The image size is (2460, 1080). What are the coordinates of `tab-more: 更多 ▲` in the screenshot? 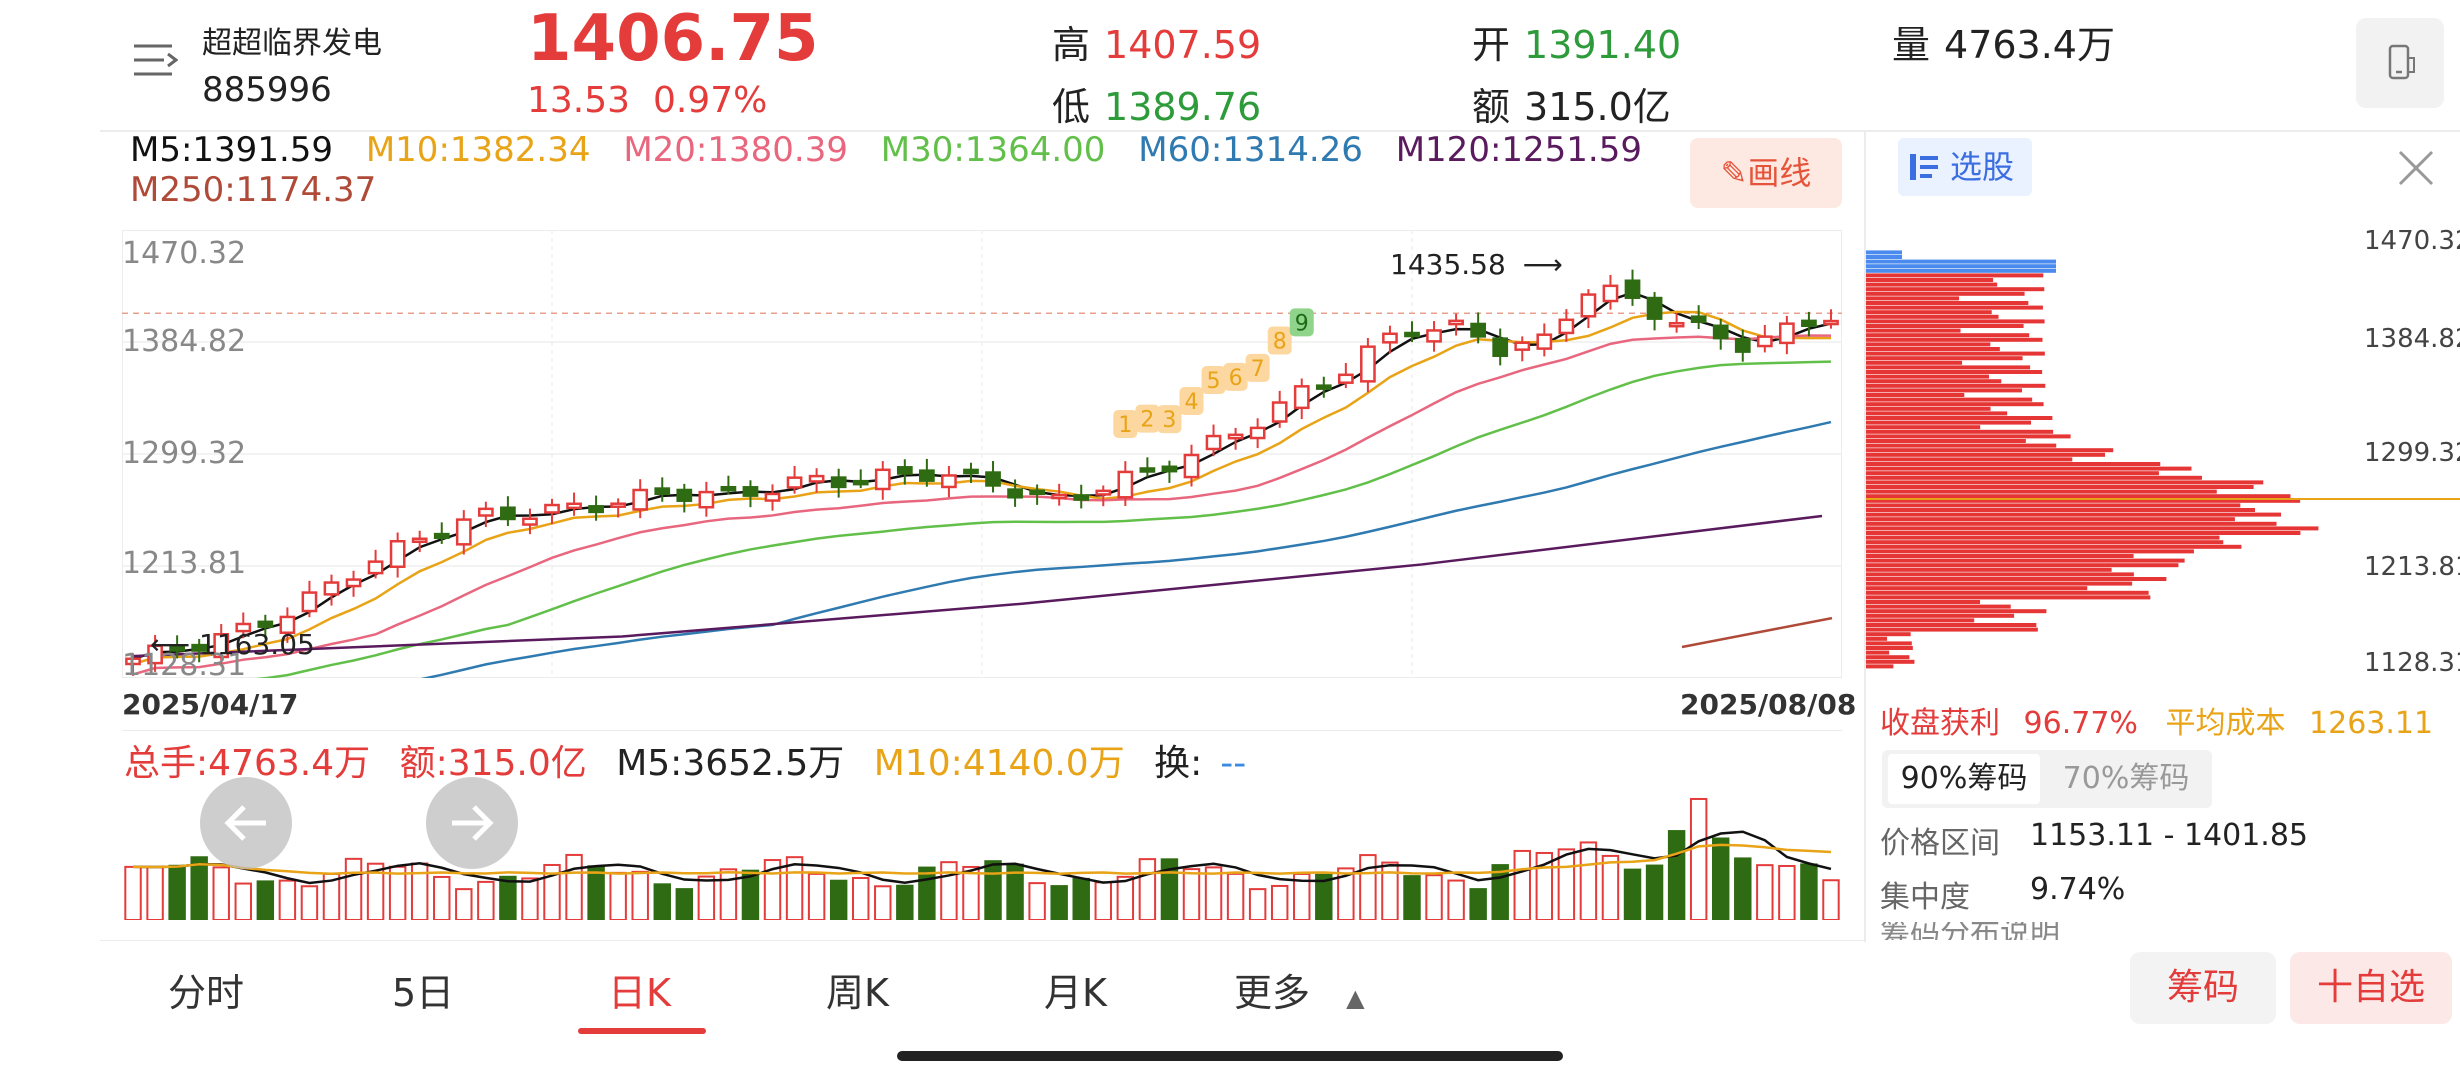 It's located at (1299, 989).